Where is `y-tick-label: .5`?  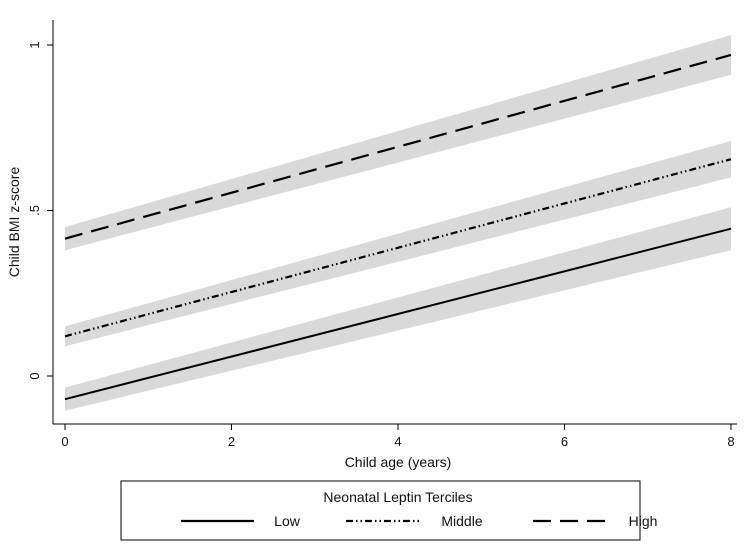
y-tick-label: .5 is located at coordinates (34, 210).